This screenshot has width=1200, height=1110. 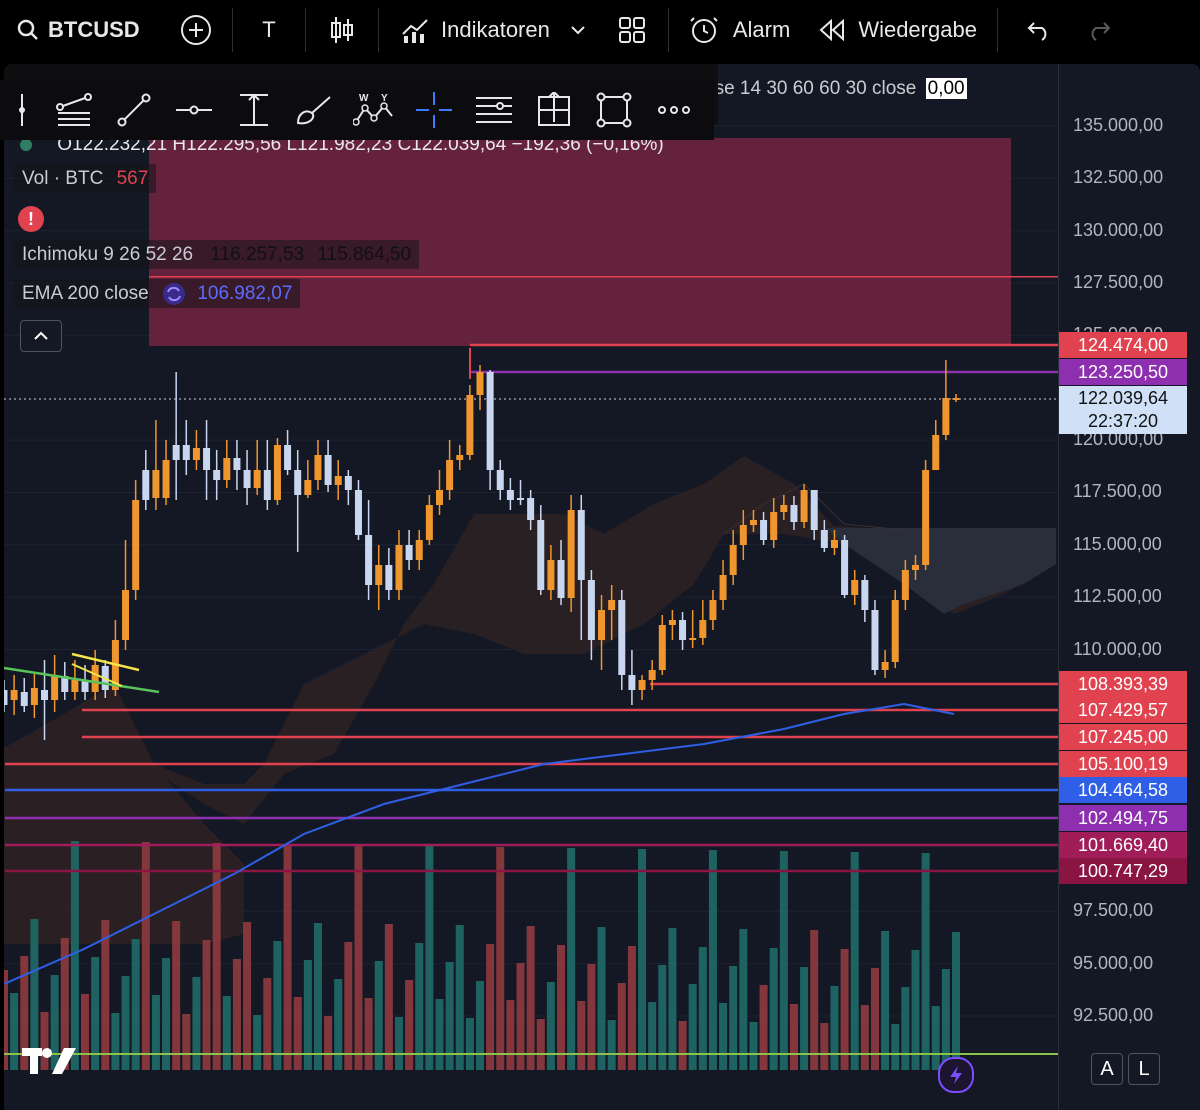 I want to click on fib-tool, so click(x=74, y=110).